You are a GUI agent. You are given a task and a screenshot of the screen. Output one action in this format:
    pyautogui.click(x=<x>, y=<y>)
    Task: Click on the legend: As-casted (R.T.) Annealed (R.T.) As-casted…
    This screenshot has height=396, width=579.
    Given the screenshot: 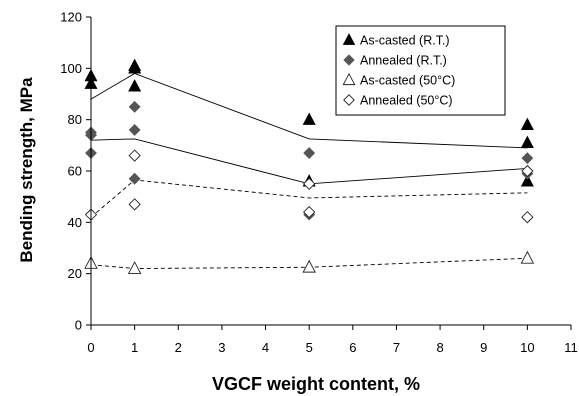 What is the action you would take?
    pyautogui.click(x=420, y=70)
    